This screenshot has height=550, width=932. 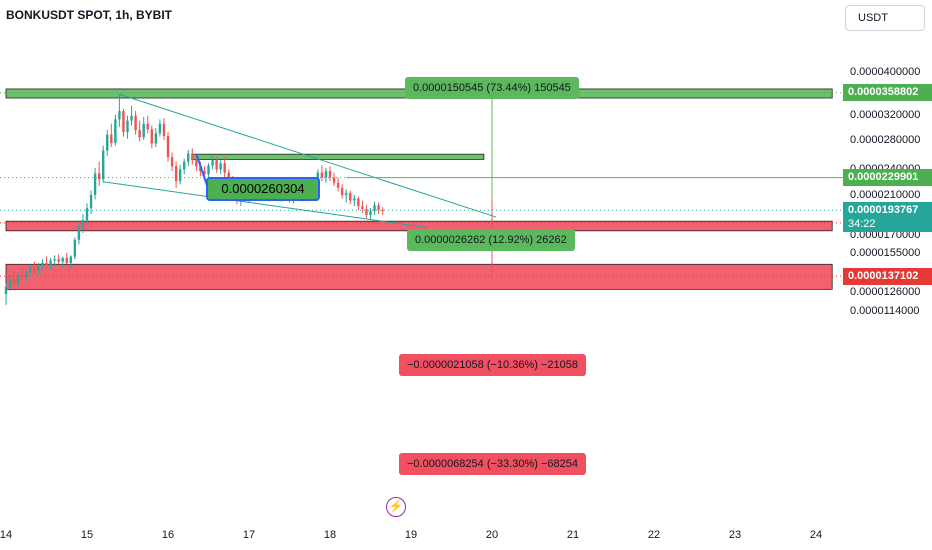 I want to click on x-tick-label: 14, so click(x=6, y=535).